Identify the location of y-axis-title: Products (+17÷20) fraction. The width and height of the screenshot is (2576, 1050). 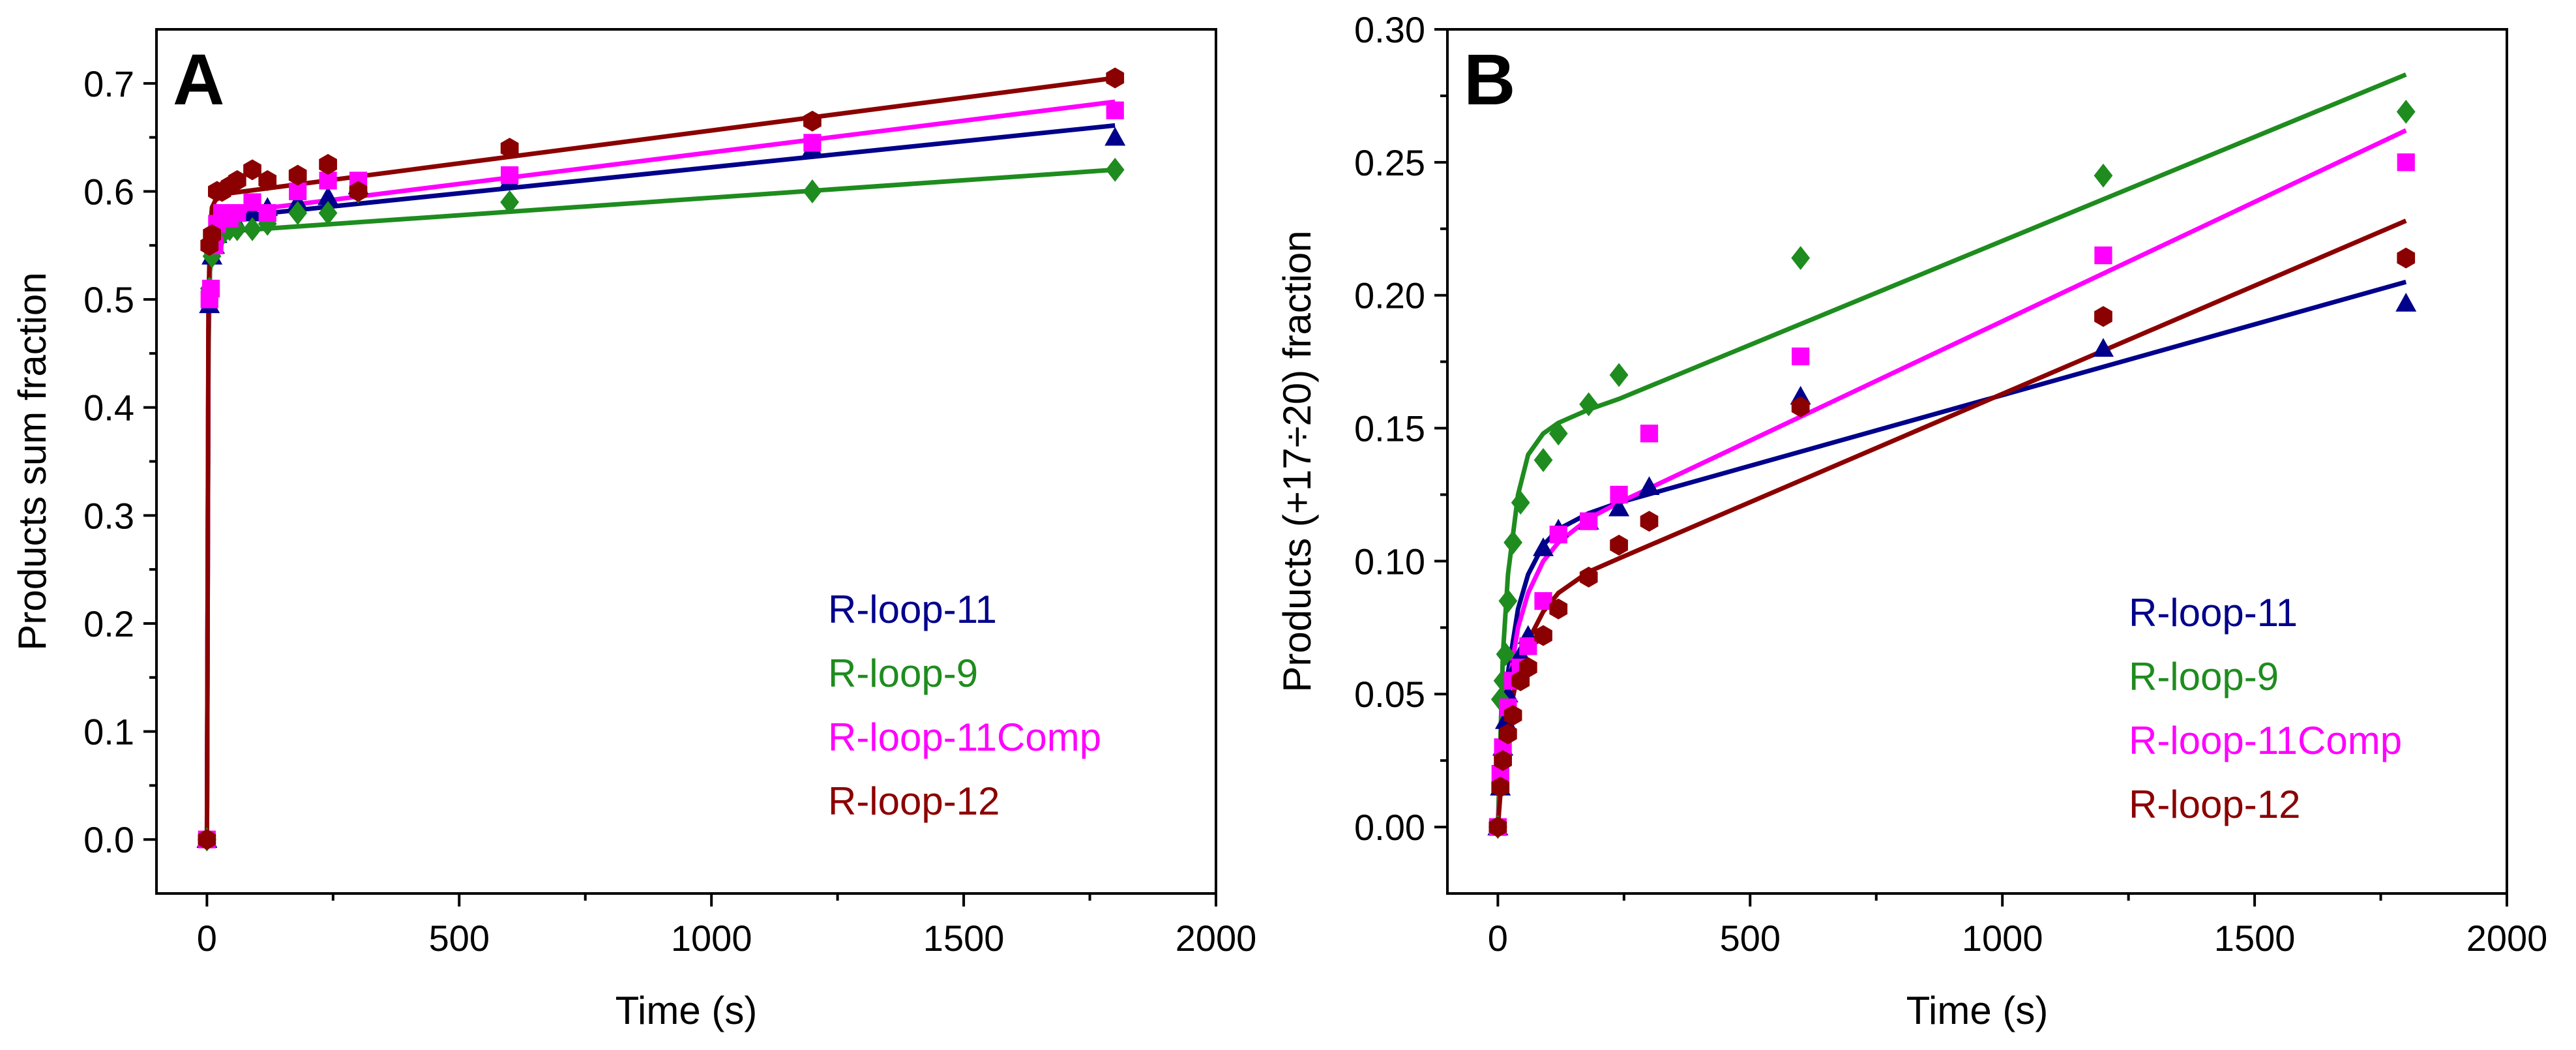
(1297, 461).